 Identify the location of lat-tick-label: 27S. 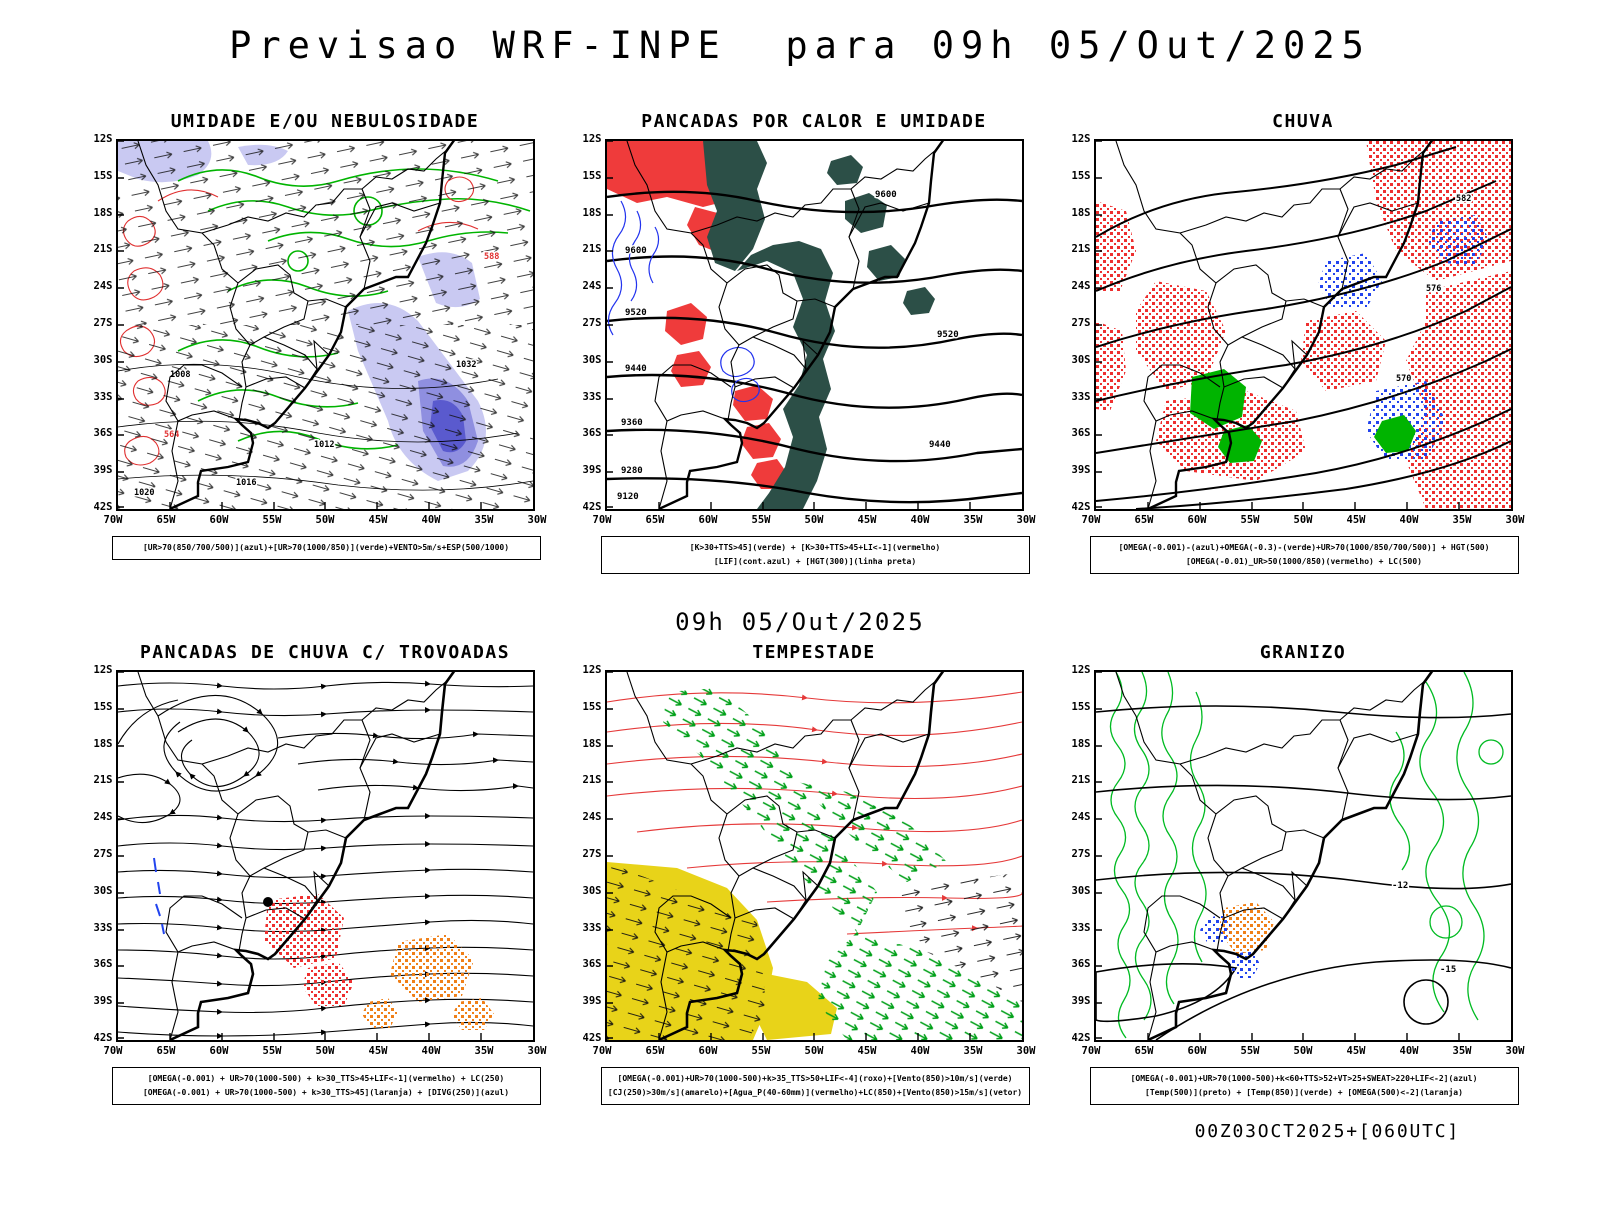
(592, 322).